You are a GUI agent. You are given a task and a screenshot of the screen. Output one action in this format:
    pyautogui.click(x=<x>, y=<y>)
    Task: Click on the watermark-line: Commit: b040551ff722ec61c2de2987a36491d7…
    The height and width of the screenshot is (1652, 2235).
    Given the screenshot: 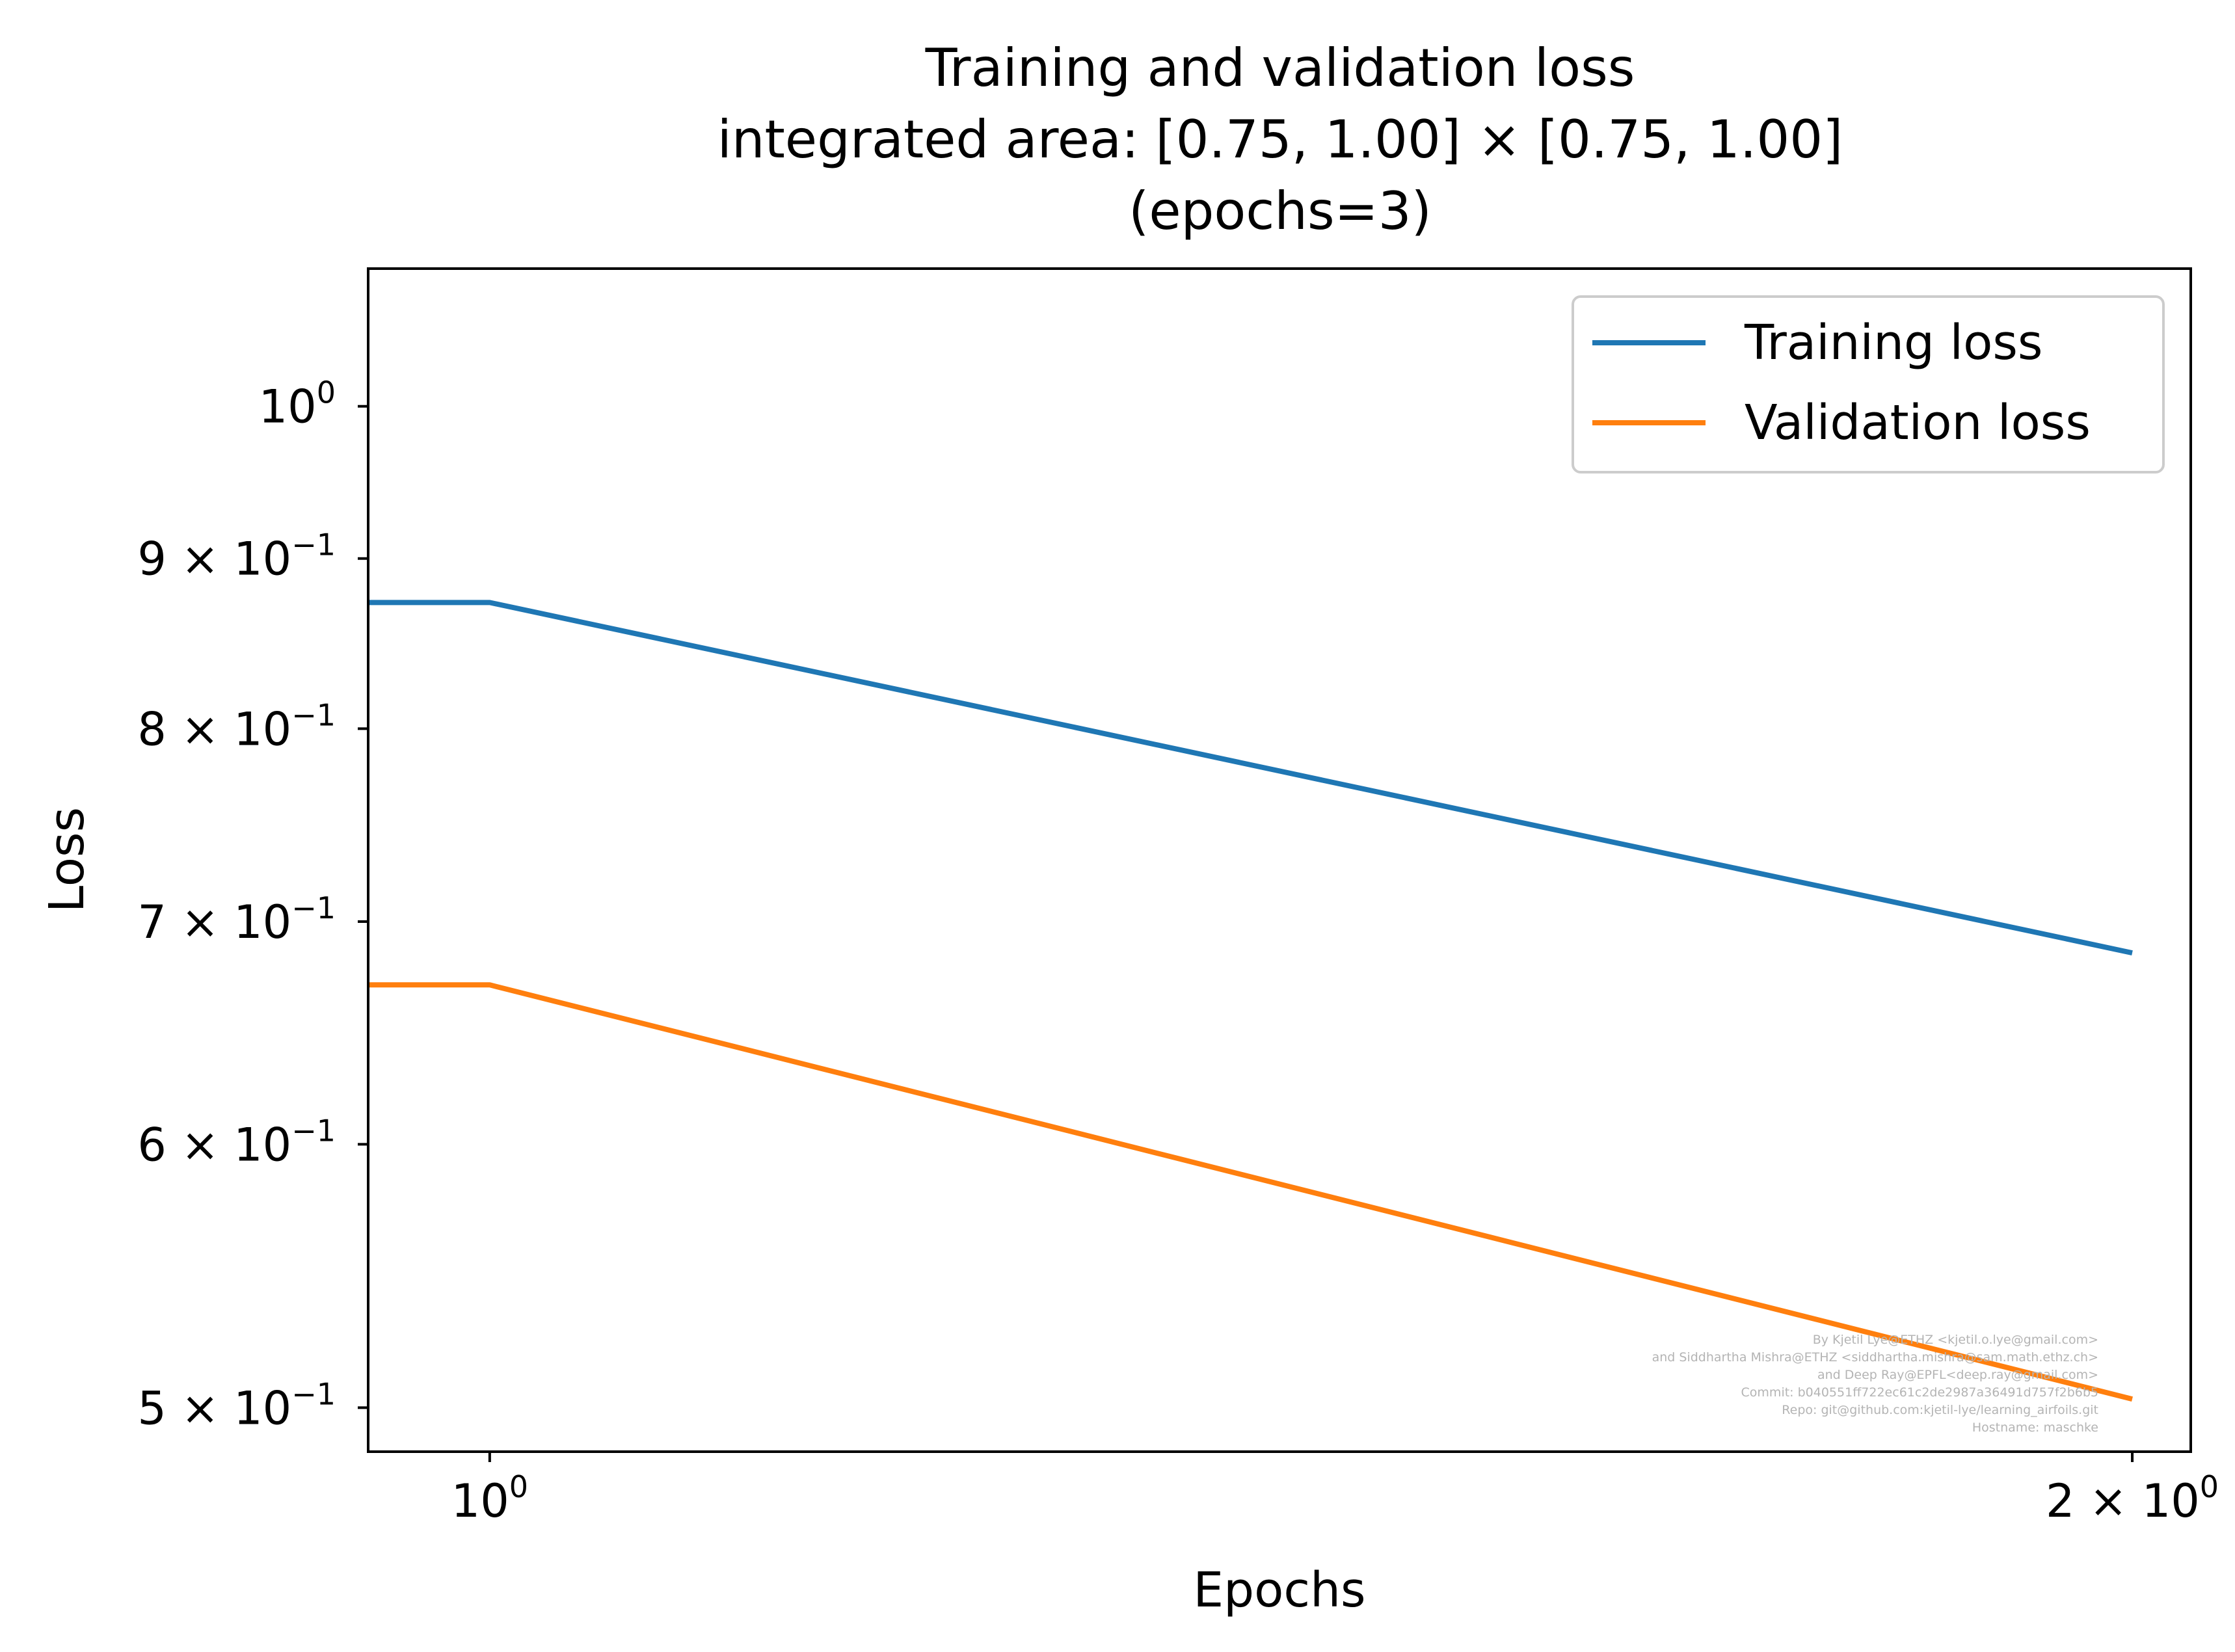 What is the action you would take?
    pyautogui.click(x=1919, y=1392)
    